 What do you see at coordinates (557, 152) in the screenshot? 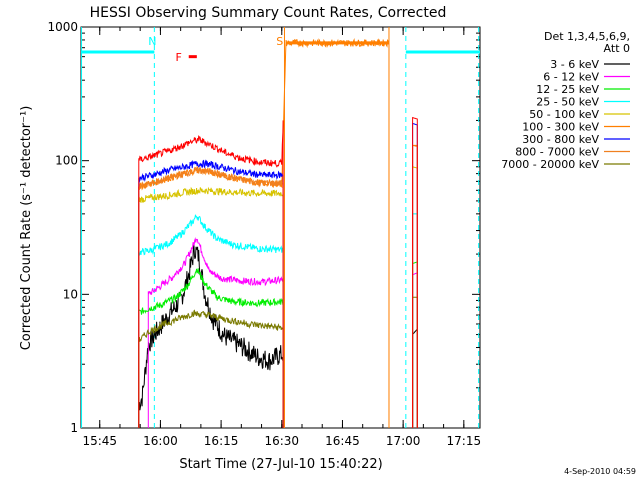
I see `legend-label: 800 - 7000 keV` at bounding box center [557, 152].